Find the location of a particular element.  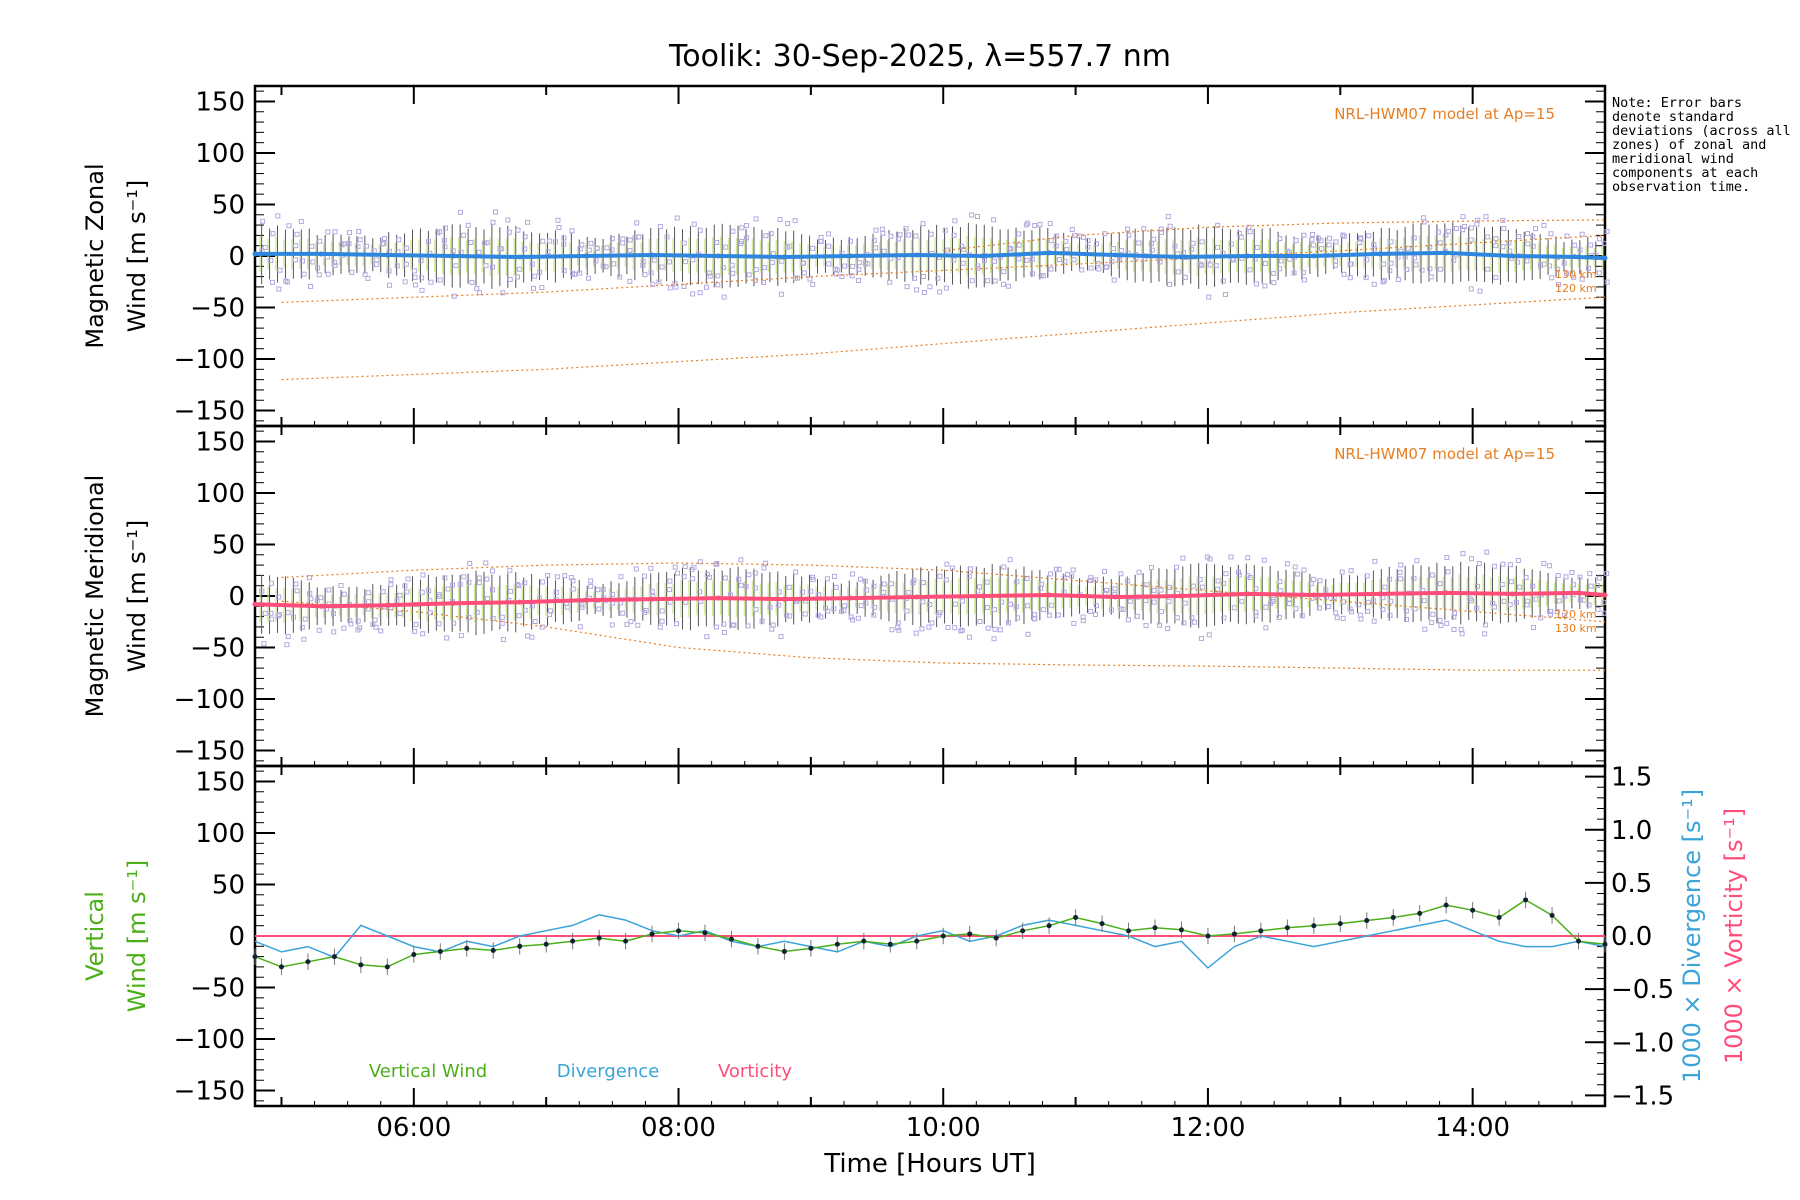

y2-tick-label: 0.5 is located at coordinates (1631, 884).